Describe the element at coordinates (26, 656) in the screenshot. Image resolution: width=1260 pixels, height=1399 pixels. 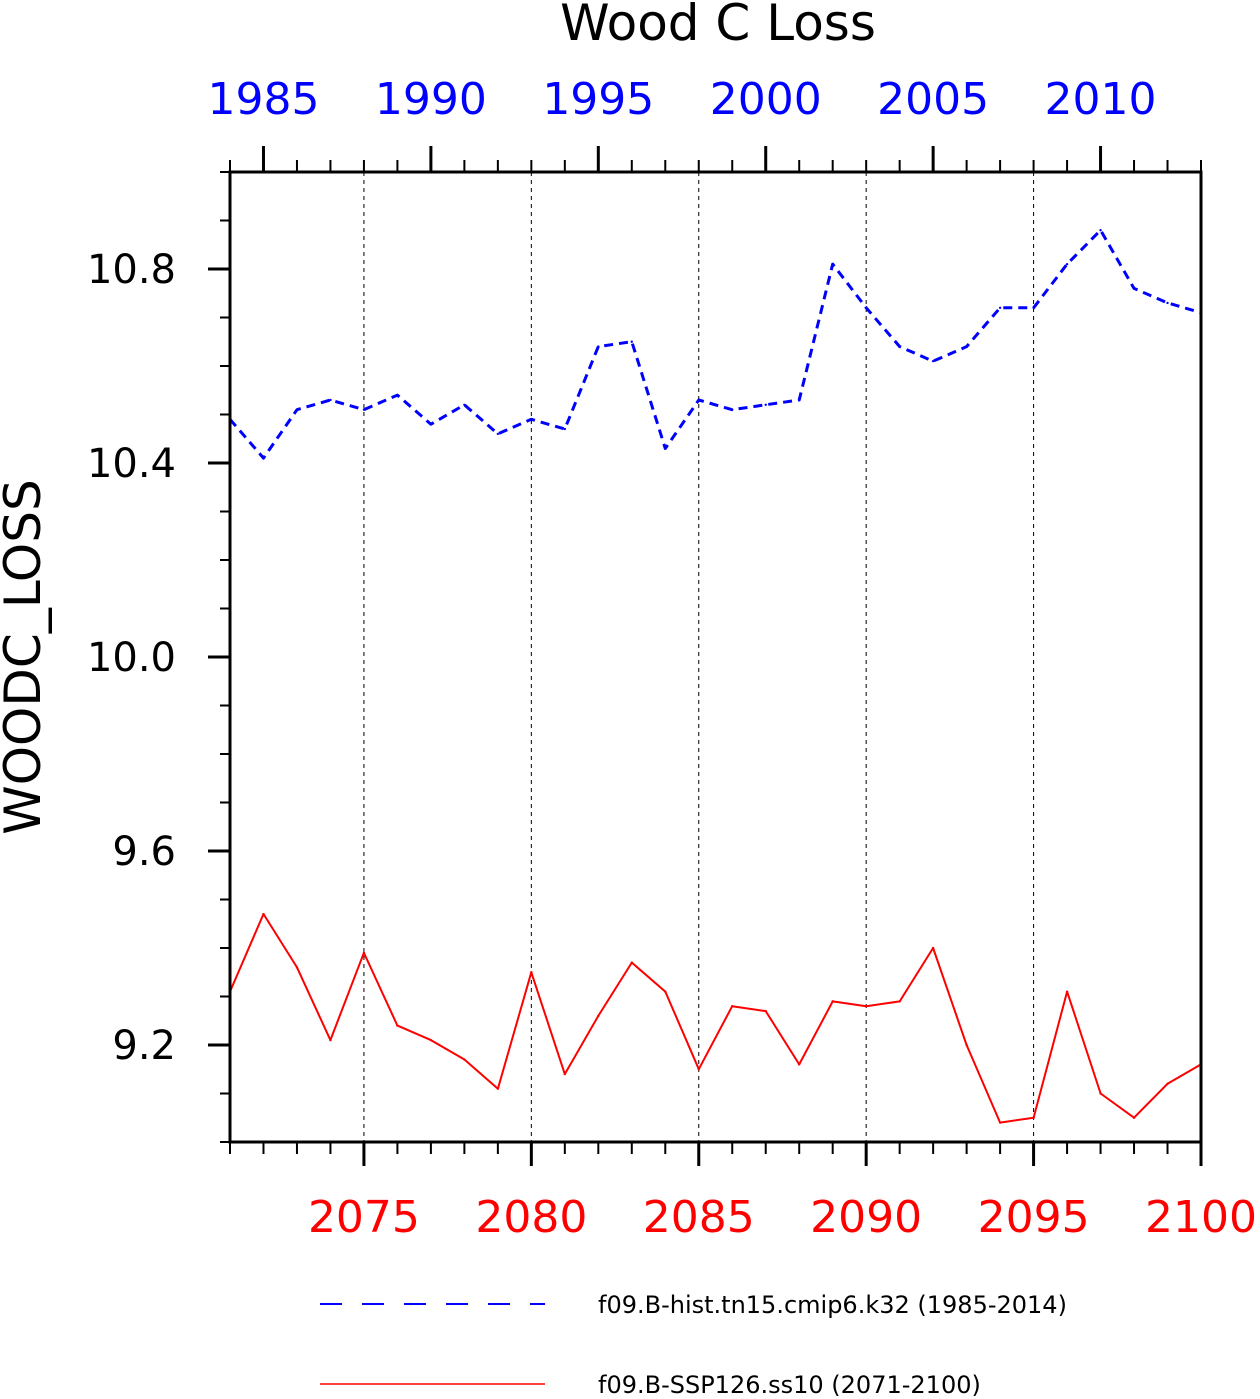
I see `y-axis-label: WOODC_LOSS` at that location.